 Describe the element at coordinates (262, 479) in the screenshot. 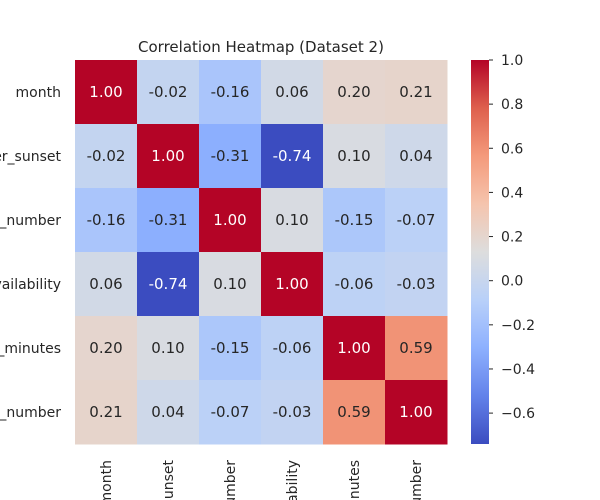

I see `column-tick-labels: month sunset umber ability inutes umber` at that location.